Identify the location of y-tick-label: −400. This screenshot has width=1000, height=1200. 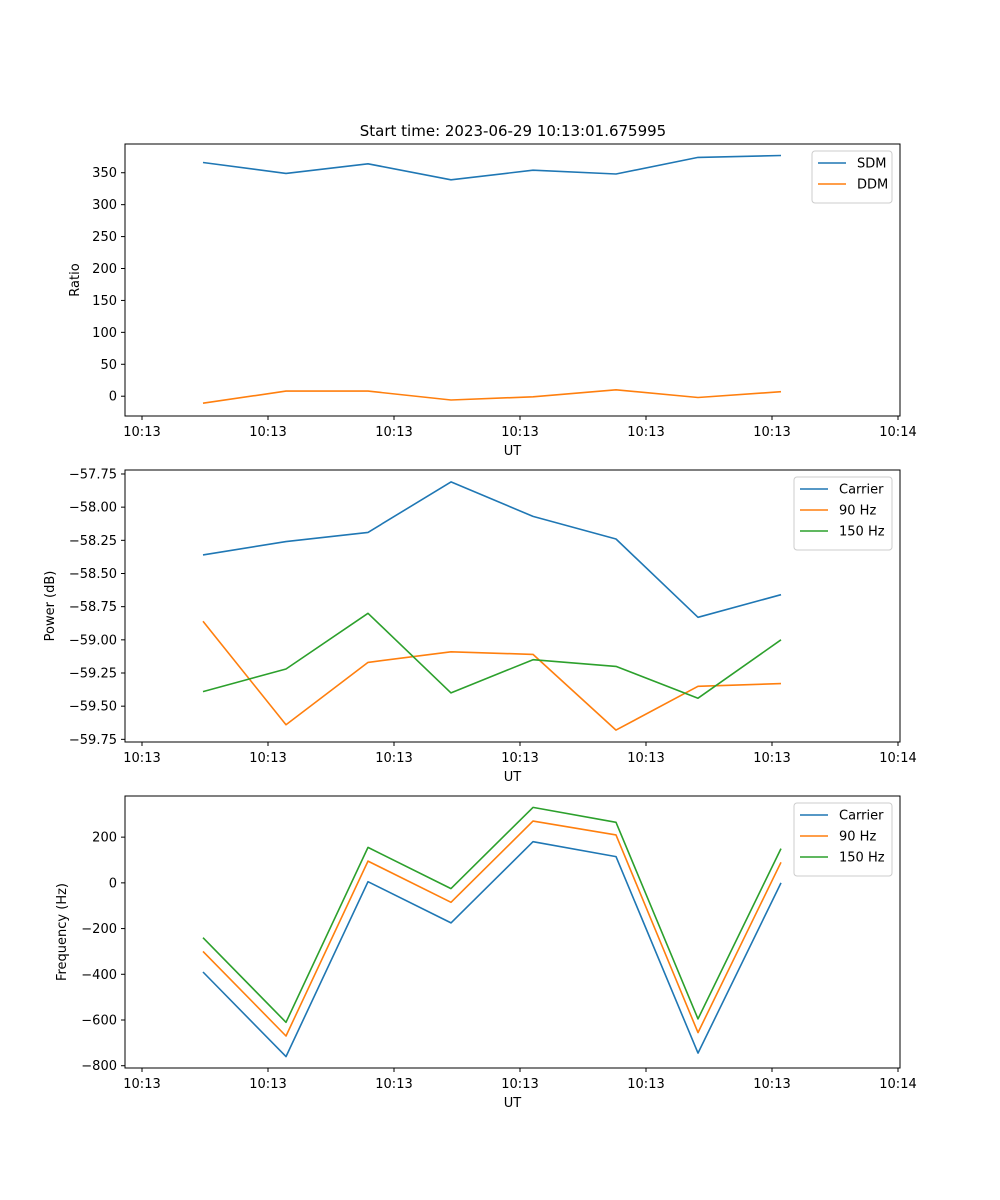
(99, 975).